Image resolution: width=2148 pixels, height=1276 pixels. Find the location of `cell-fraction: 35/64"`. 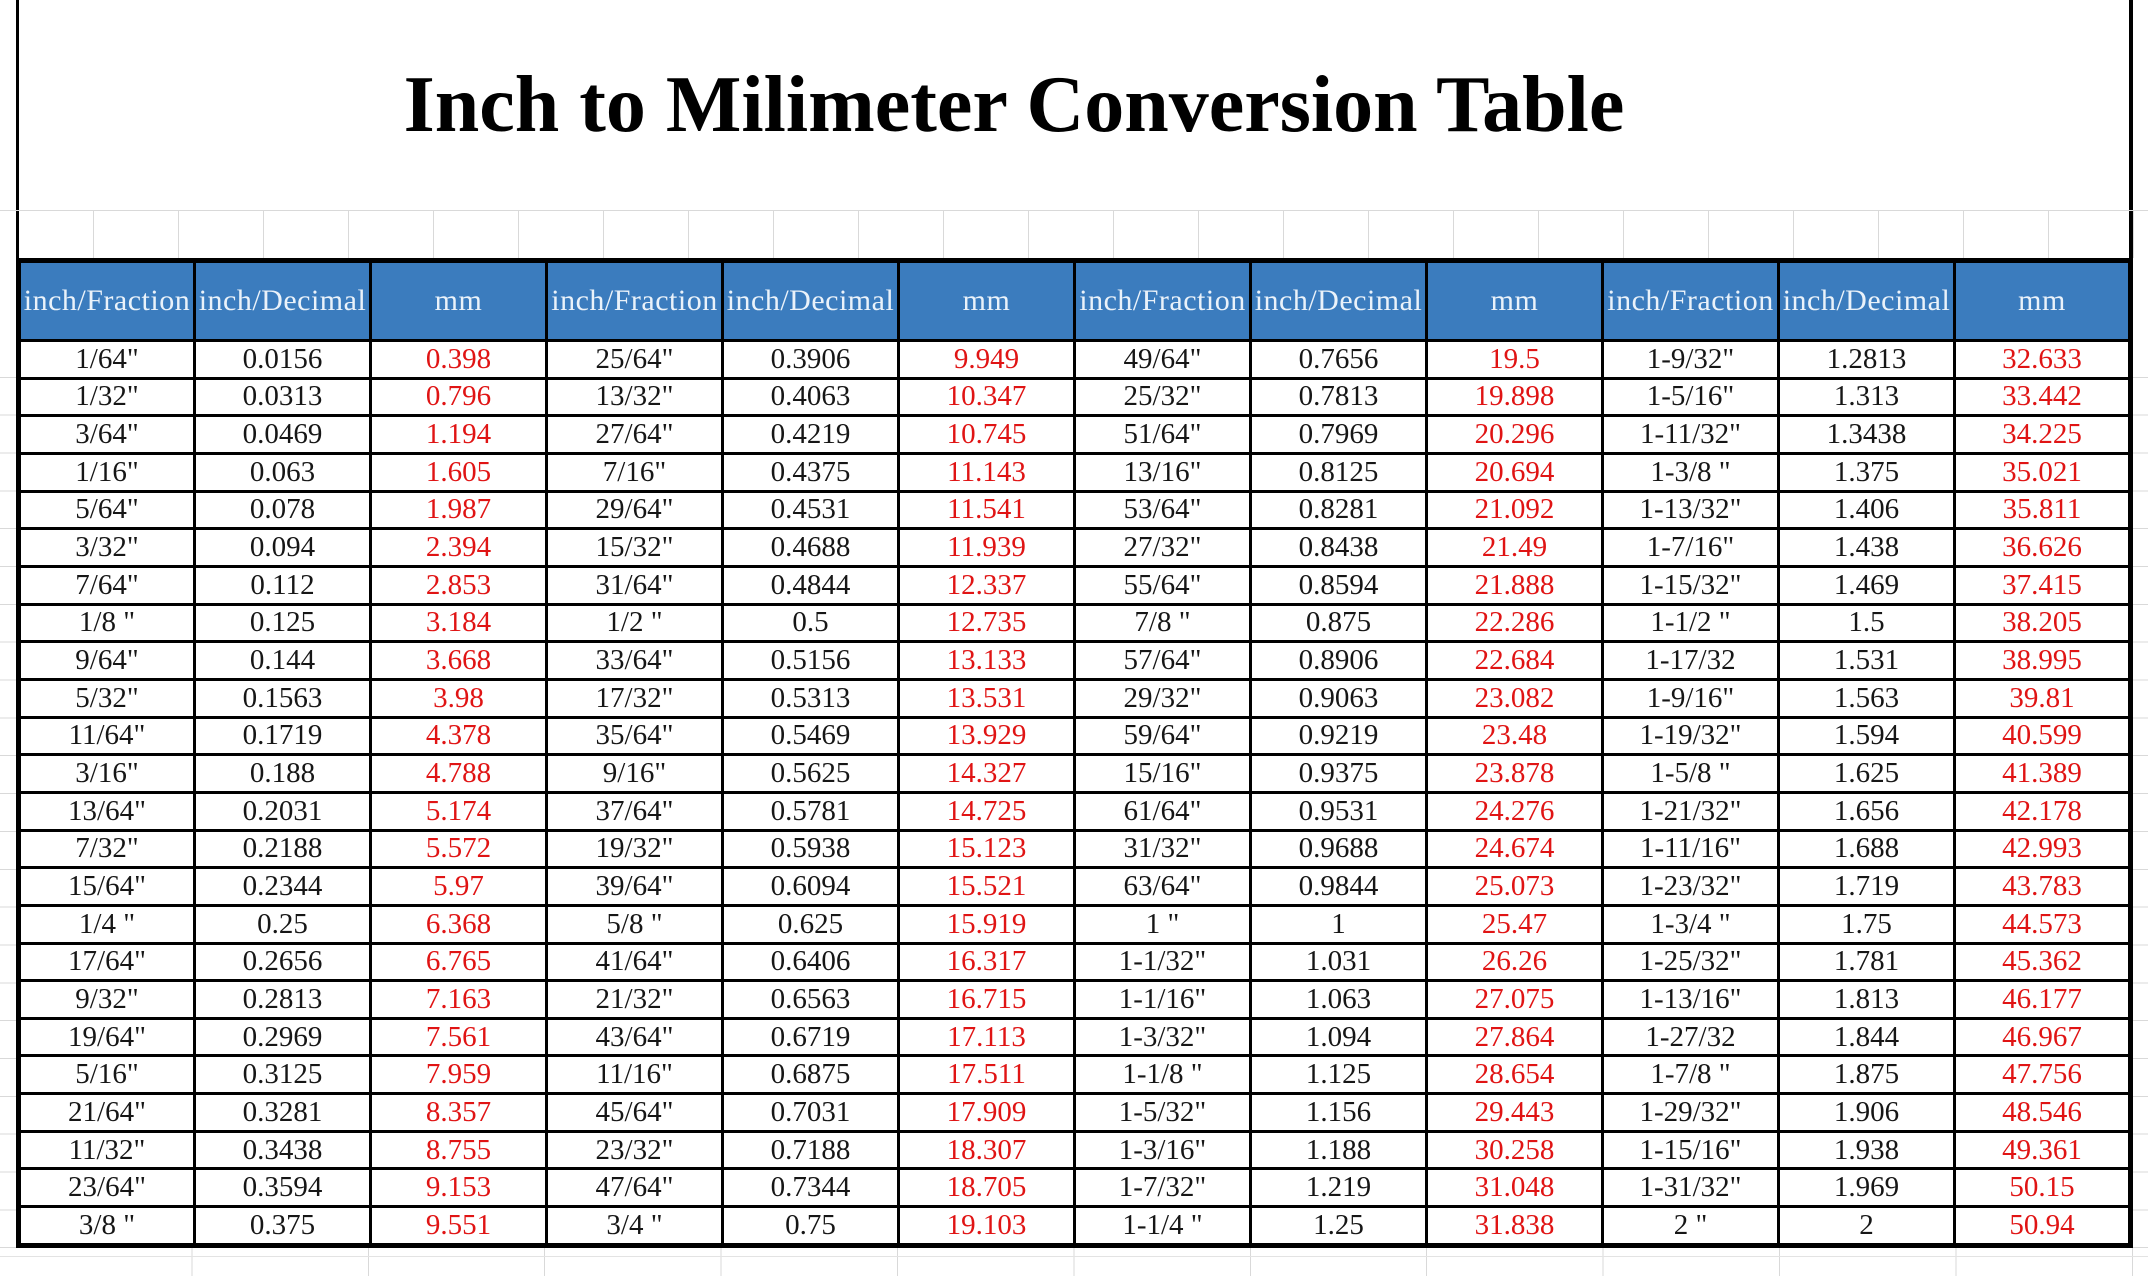

cell-fraction: 35/64" is located at coordinates (634, 736).